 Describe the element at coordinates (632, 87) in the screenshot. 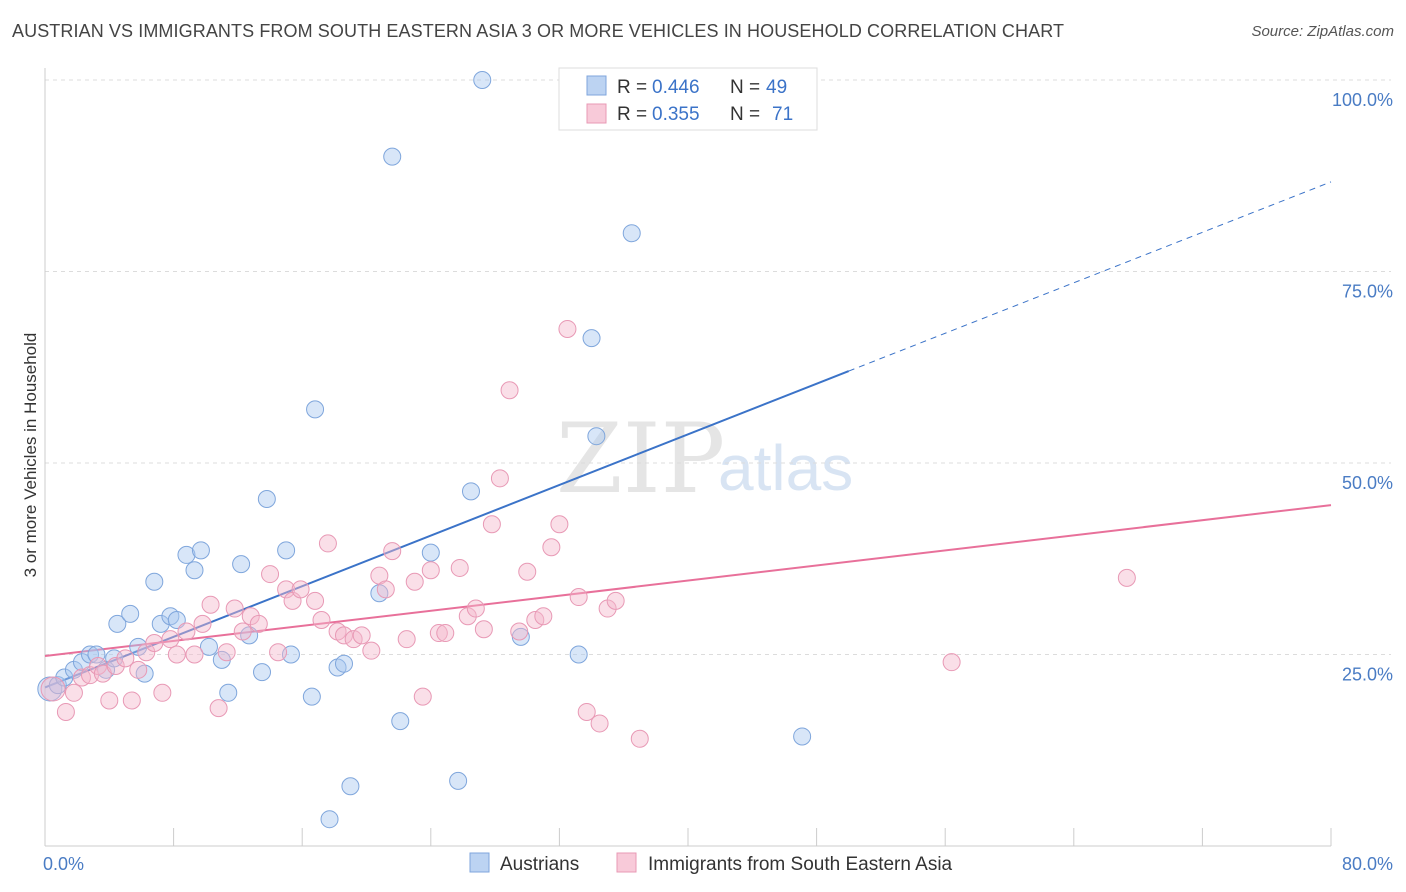

I see `legend-r-label-1: R =` at that location.